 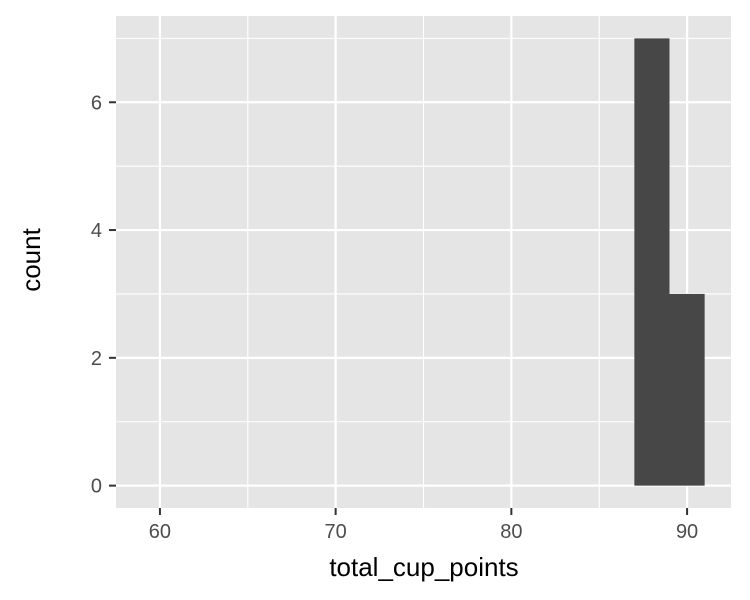 I want to click on bars, so click(x=669, y=262).